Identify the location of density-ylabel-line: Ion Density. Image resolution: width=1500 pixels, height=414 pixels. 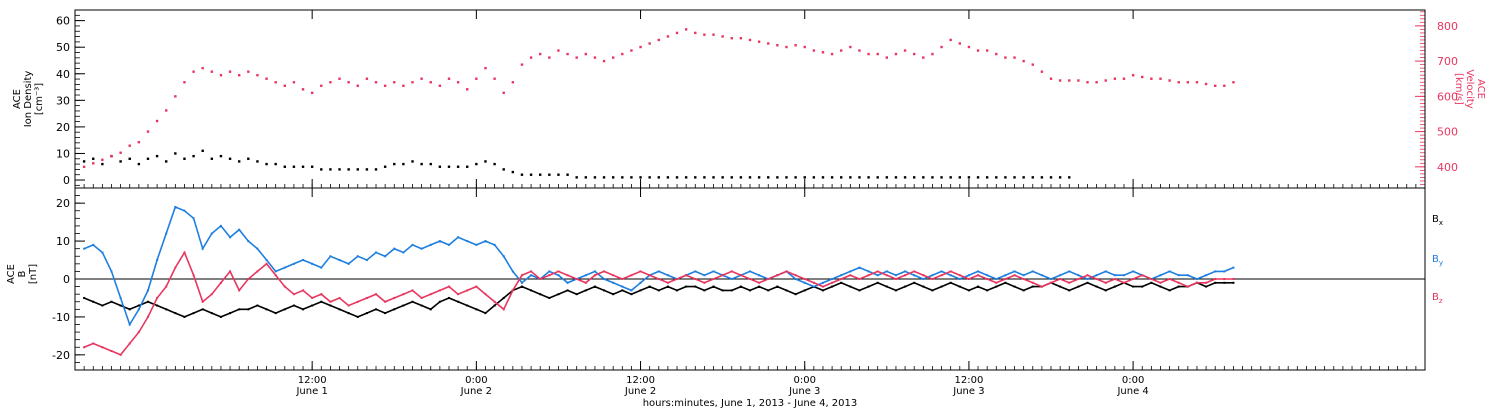
(28, 99).